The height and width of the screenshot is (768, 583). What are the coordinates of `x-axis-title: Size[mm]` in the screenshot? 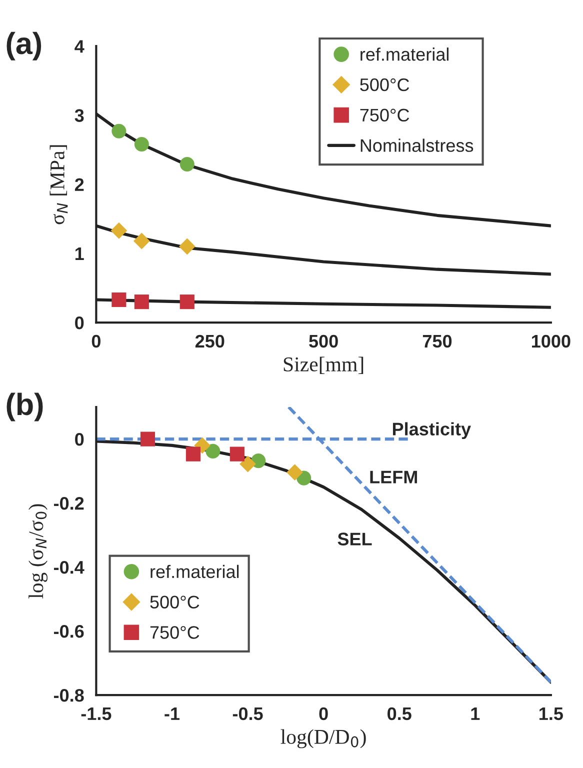 It's located at (324, 365).